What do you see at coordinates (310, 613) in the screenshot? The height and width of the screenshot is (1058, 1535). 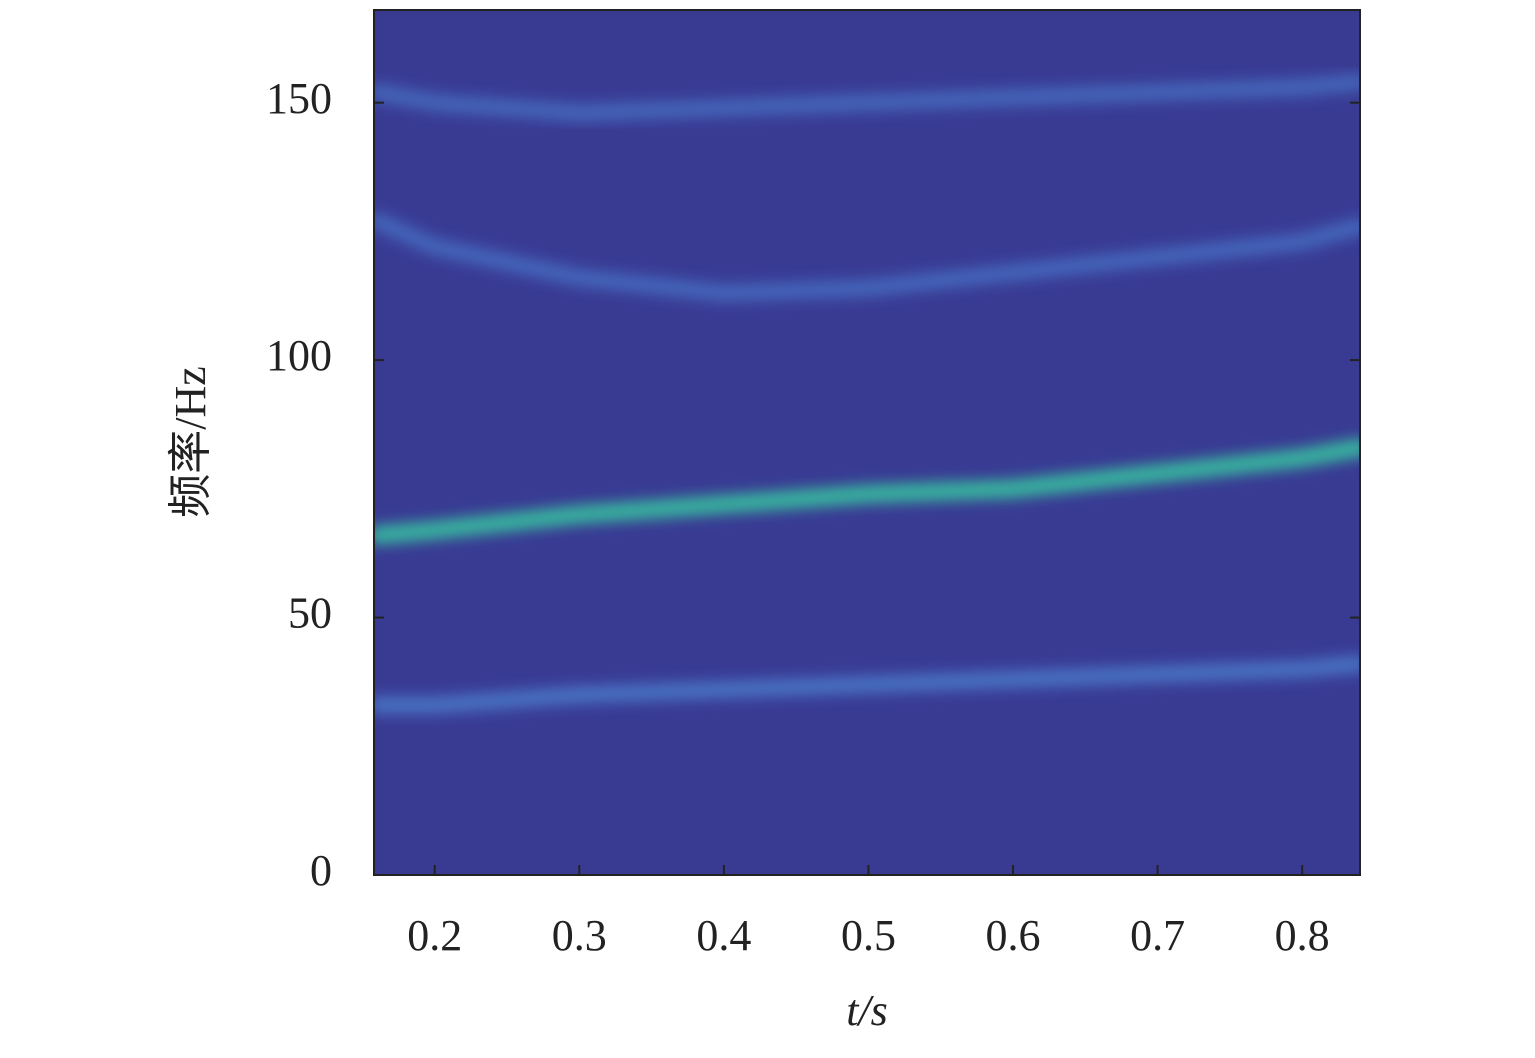 I see `y-tick-label: 50` at bounding box center [310, 613].